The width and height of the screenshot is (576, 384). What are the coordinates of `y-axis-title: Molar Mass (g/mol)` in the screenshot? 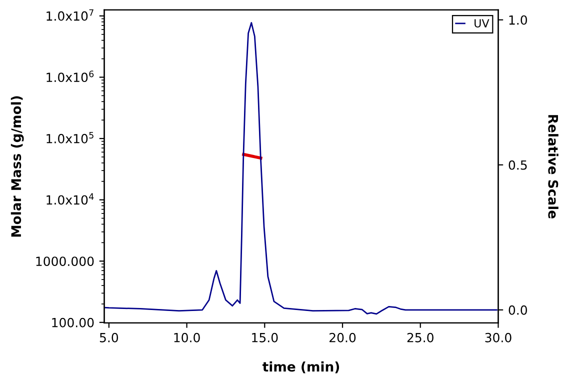 It's located at (17, 166).